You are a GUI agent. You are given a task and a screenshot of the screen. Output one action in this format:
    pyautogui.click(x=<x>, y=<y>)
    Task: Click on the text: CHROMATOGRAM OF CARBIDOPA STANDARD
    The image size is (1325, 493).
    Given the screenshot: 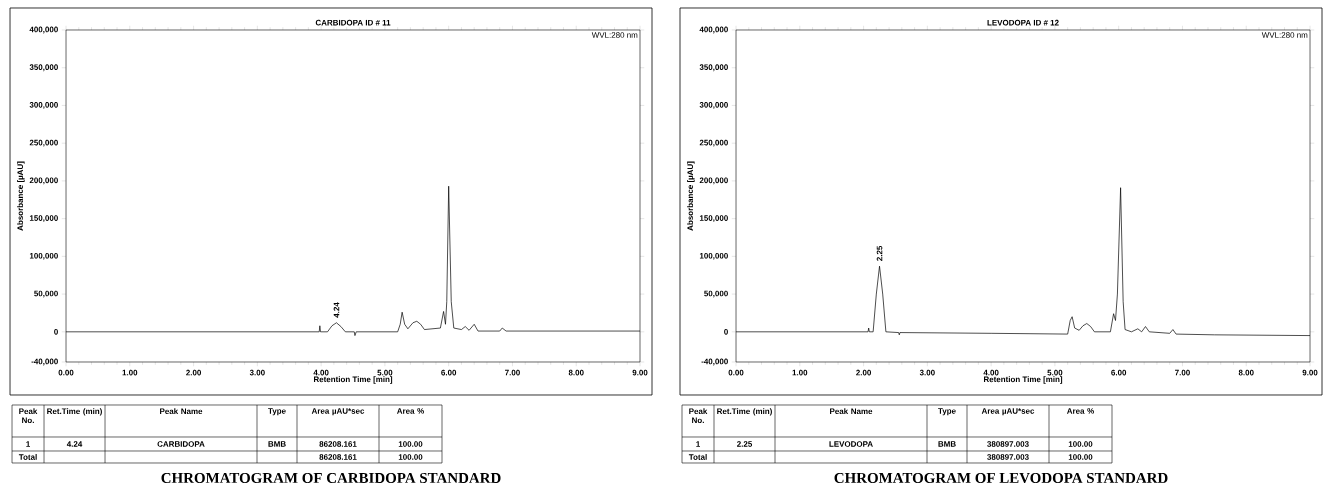 What is the action you would take?
    pyautogui.click(x=331, y=478)
    